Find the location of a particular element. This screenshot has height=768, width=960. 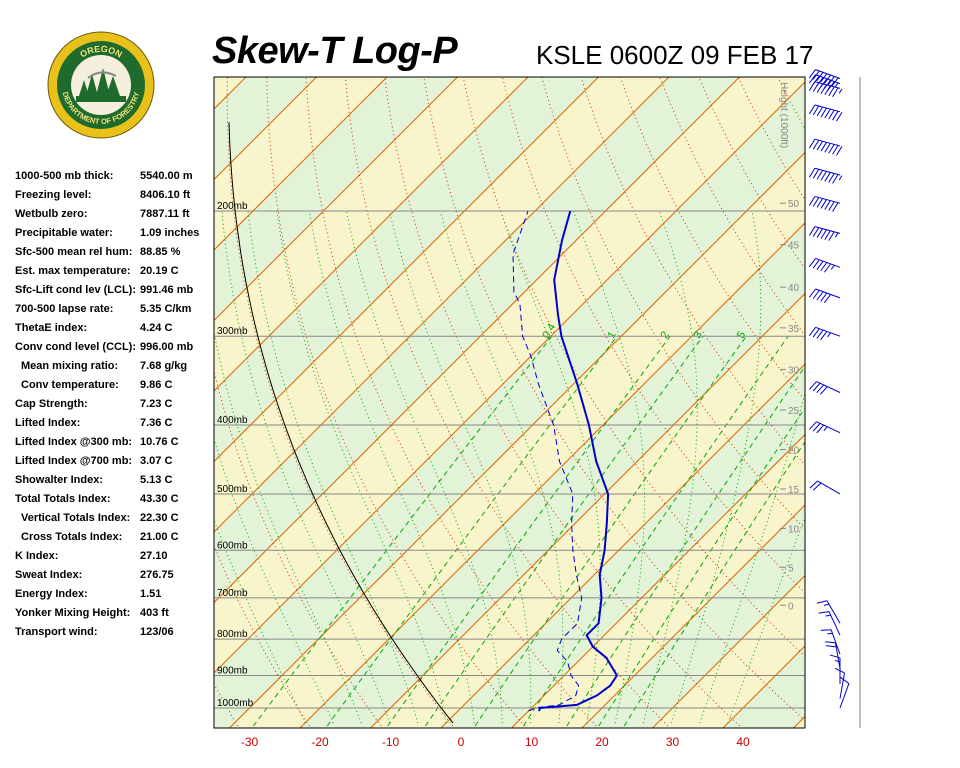

index-label: Cross Totals Index: is located at coordinates (72, 537).